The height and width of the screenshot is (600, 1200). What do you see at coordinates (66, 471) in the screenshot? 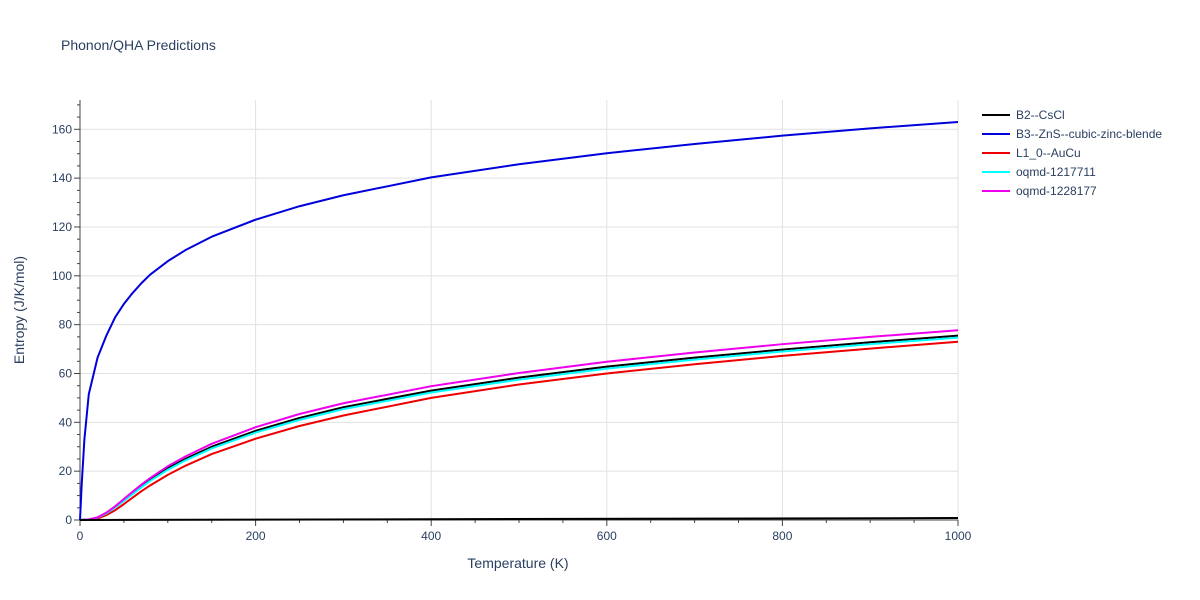
I see `y-tick-label: 20` at bounding box center [66, 471].